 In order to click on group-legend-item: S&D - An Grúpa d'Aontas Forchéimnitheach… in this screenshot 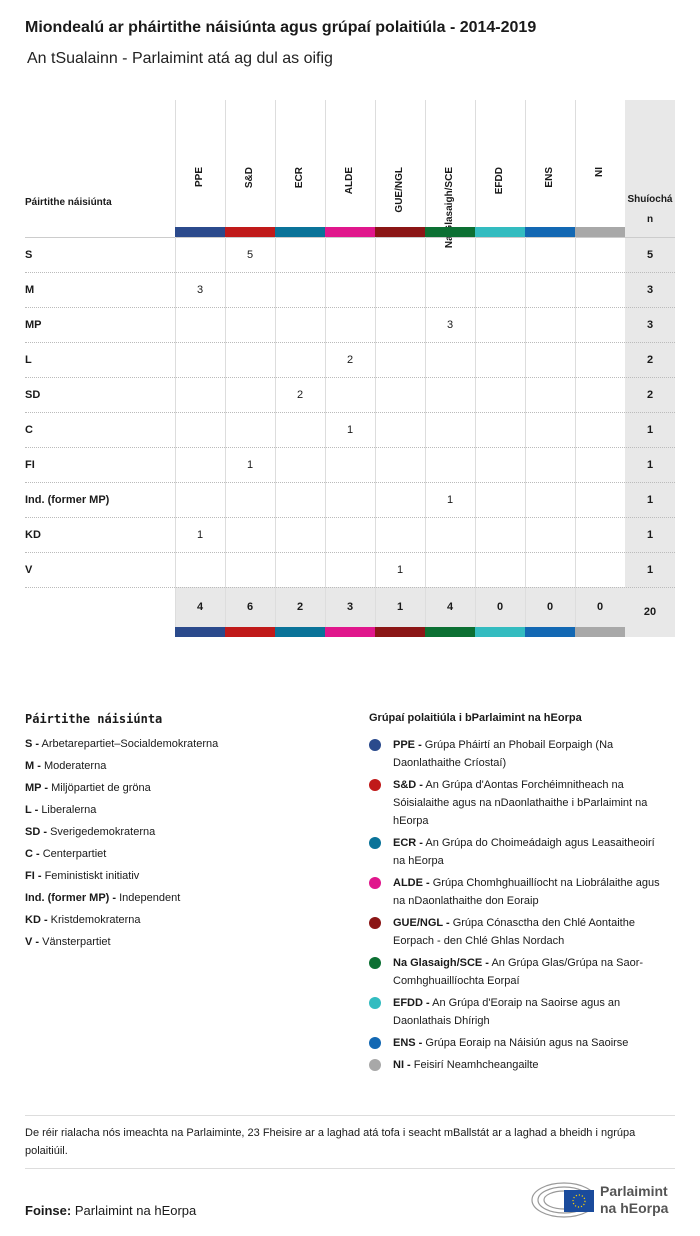, I will do `click(519, 803)`.